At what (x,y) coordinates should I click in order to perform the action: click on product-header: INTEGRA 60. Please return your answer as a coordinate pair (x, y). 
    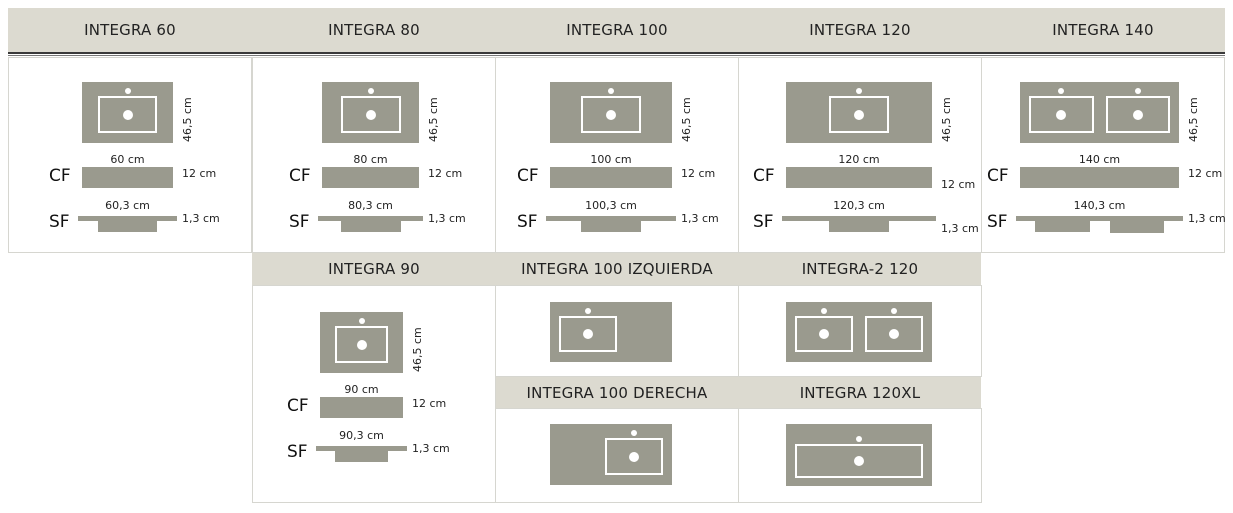
    Looking at the image, I should click on (130, 30).